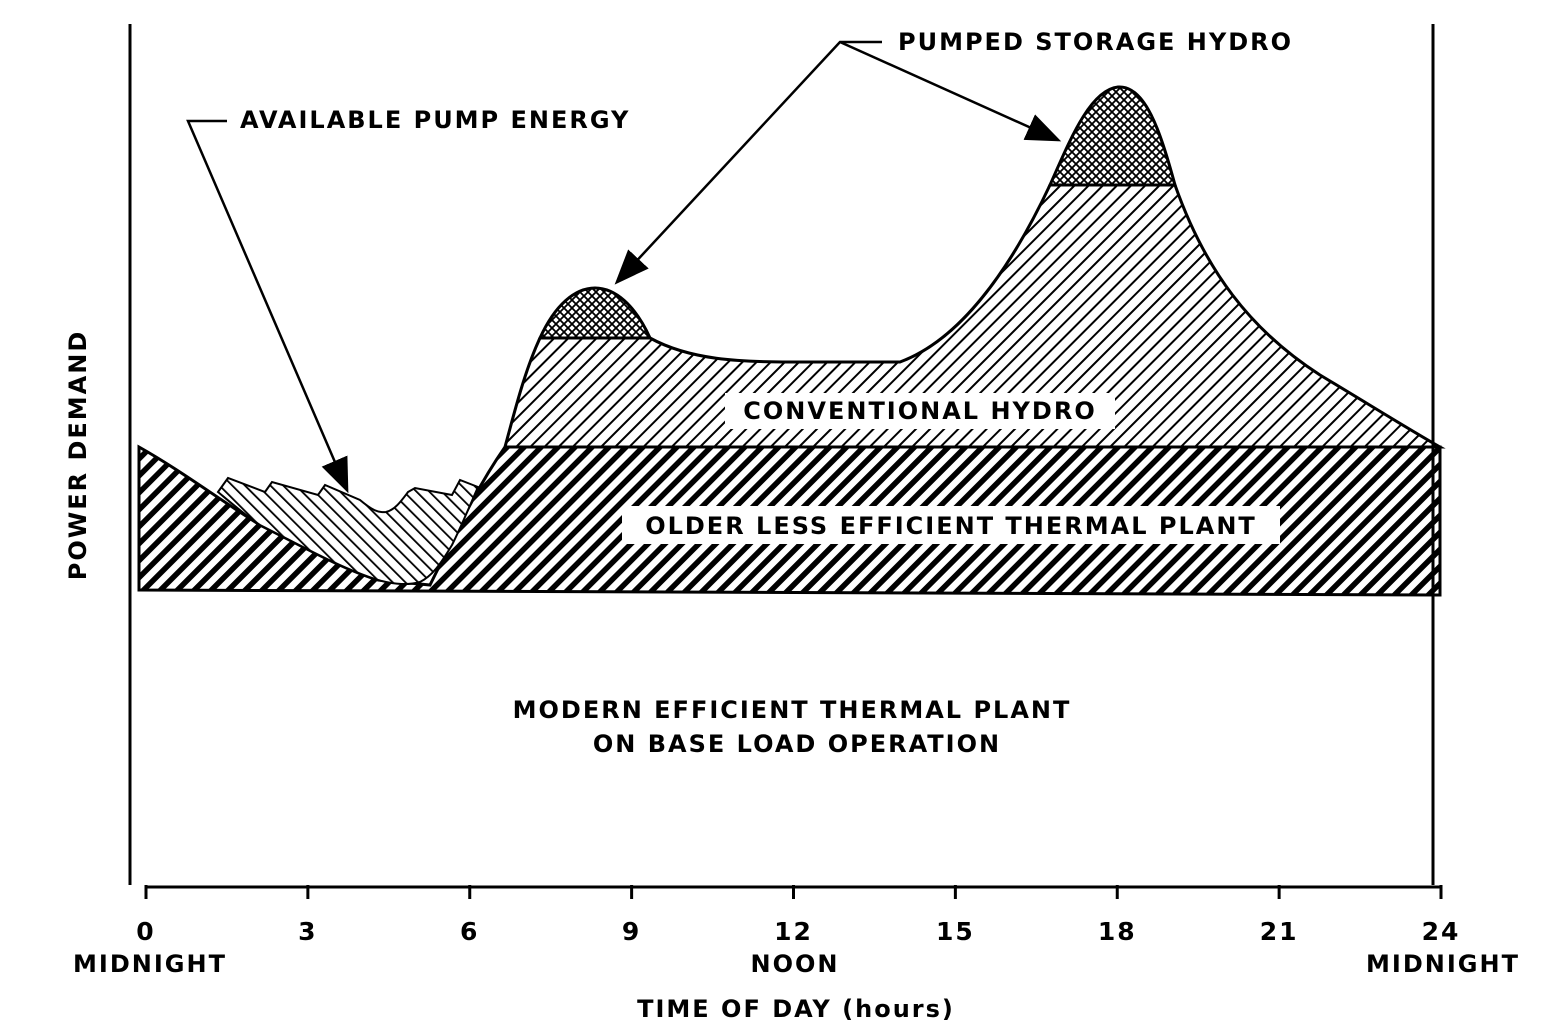  I want to click on x-sublabel-midnight-end: MIDNIGHT, so click(1443, 964).